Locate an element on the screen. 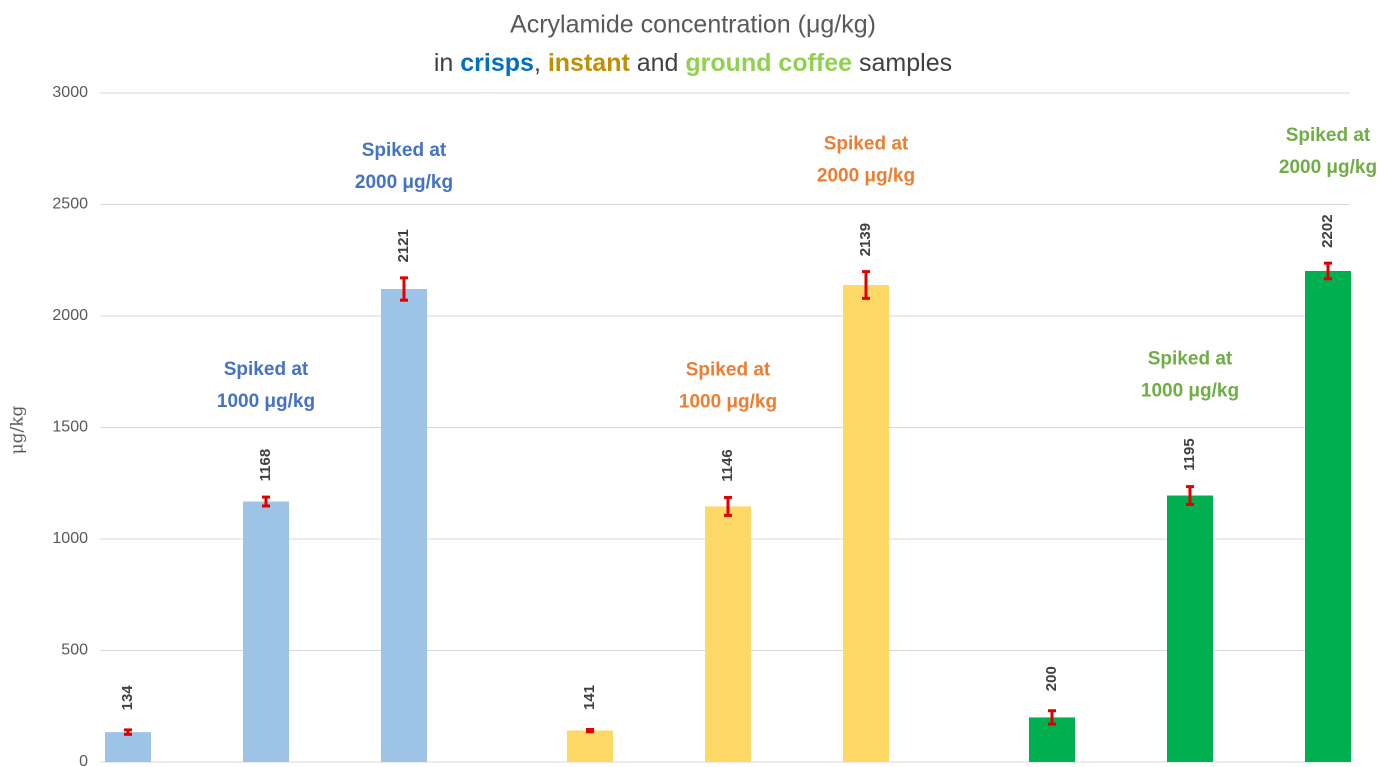 The width and height of the screenshot is (1386, 767). data-label: 2202 is located at coordinates (1327, 230).